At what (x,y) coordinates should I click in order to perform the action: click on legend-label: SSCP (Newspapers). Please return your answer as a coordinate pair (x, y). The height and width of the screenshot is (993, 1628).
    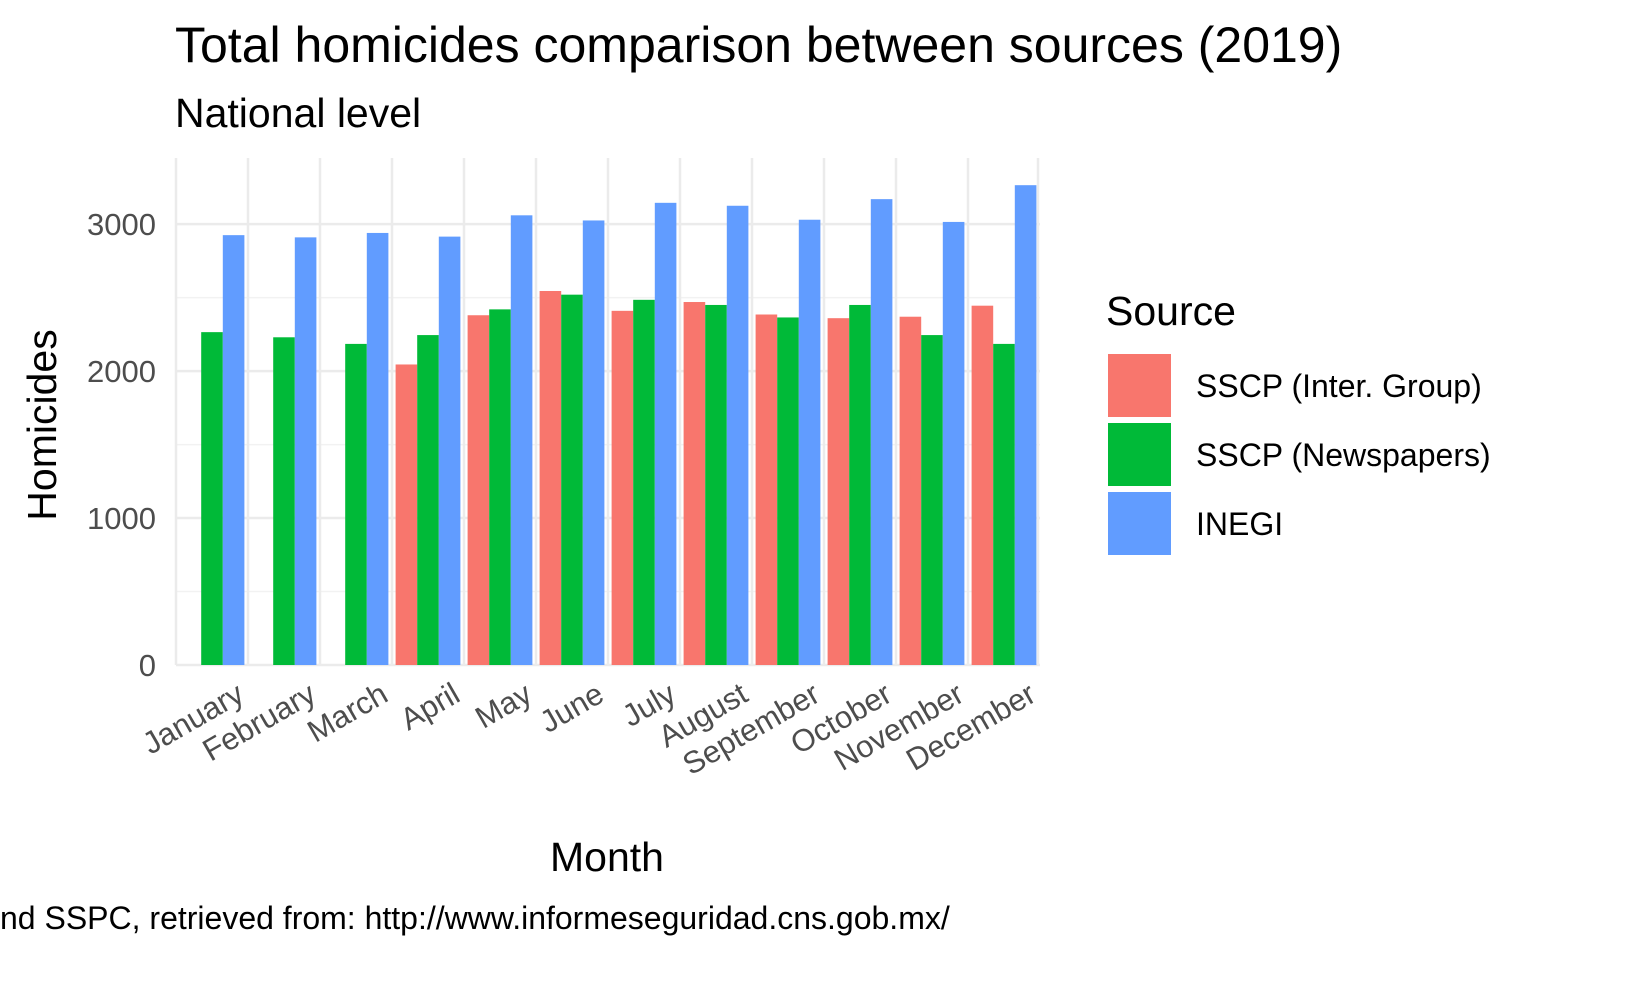
    Looking at the image, I should click on (1343, 455).